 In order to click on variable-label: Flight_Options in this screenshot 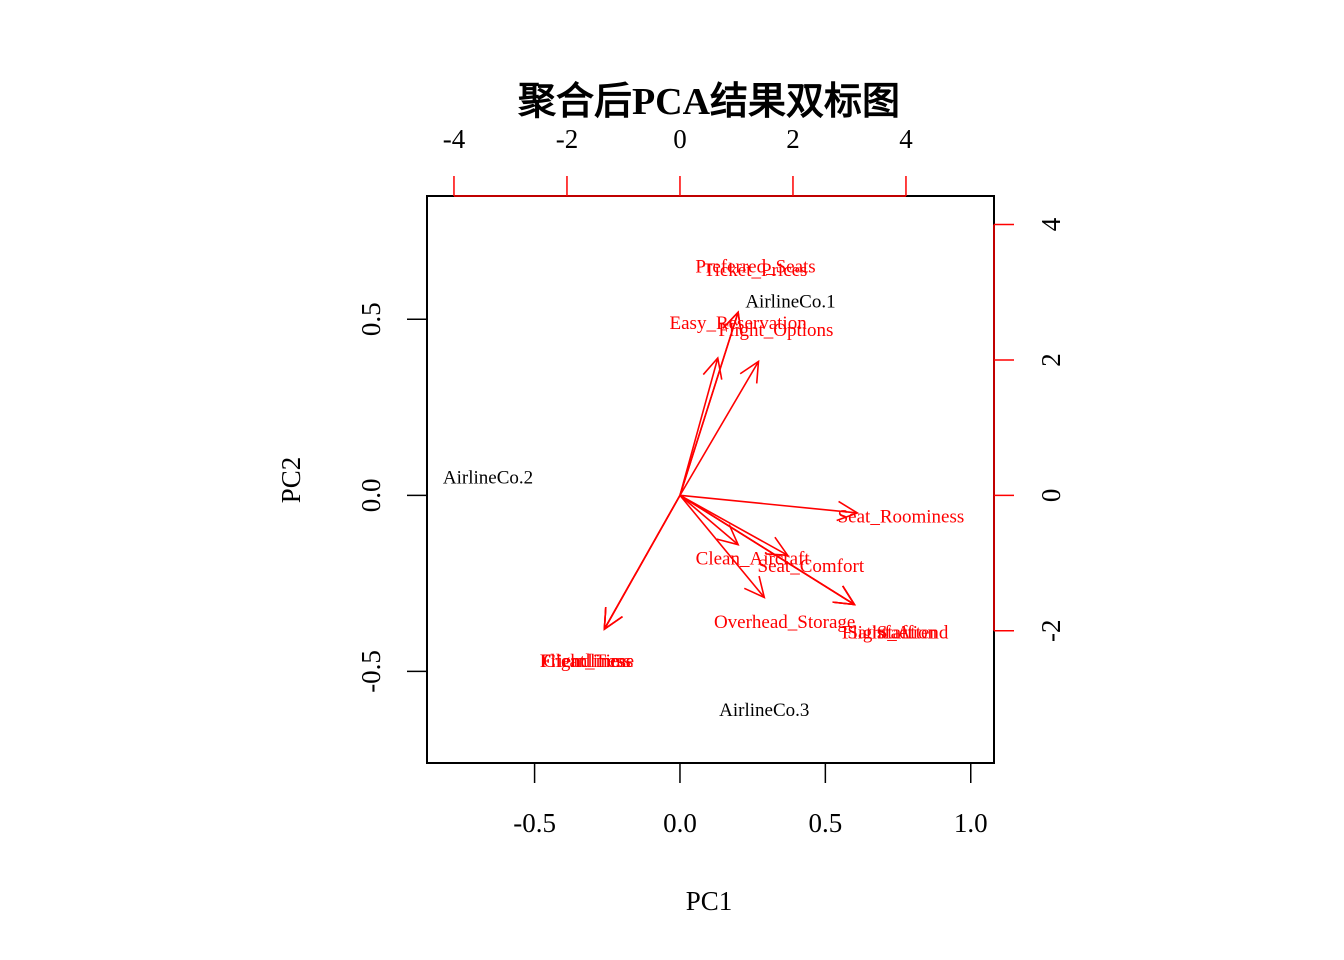, I will do `click(775, 330)`.